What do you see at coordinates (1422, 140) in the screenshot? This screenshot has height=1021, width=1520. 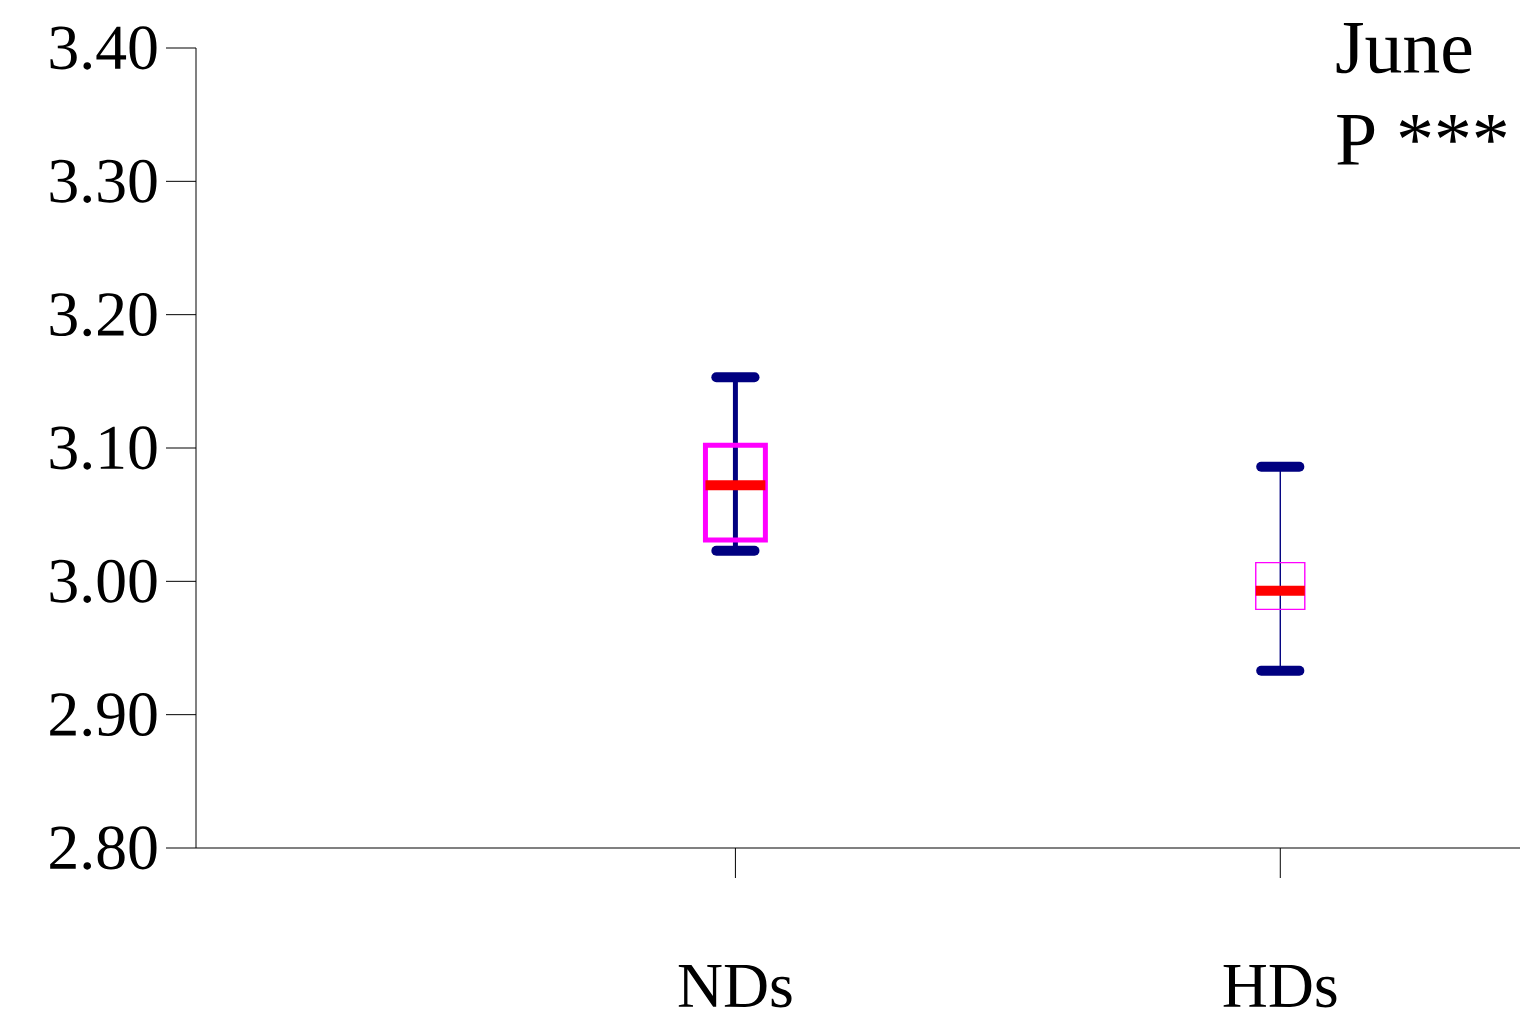 I see `annotation: P ***` at bounding box center [1422, 140].